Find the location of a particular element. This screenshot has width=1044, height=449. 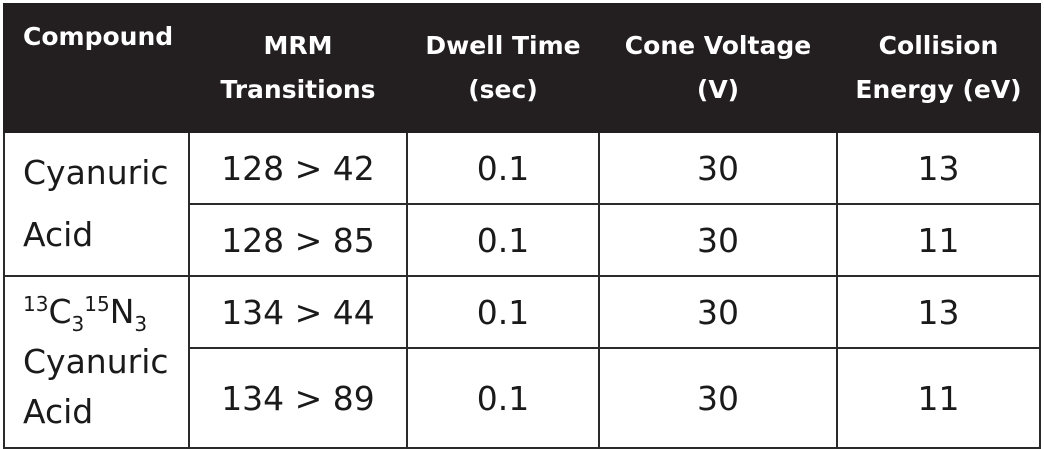

mrm-transition-cell: 128 > 42 is located at coordinates (298, 168).